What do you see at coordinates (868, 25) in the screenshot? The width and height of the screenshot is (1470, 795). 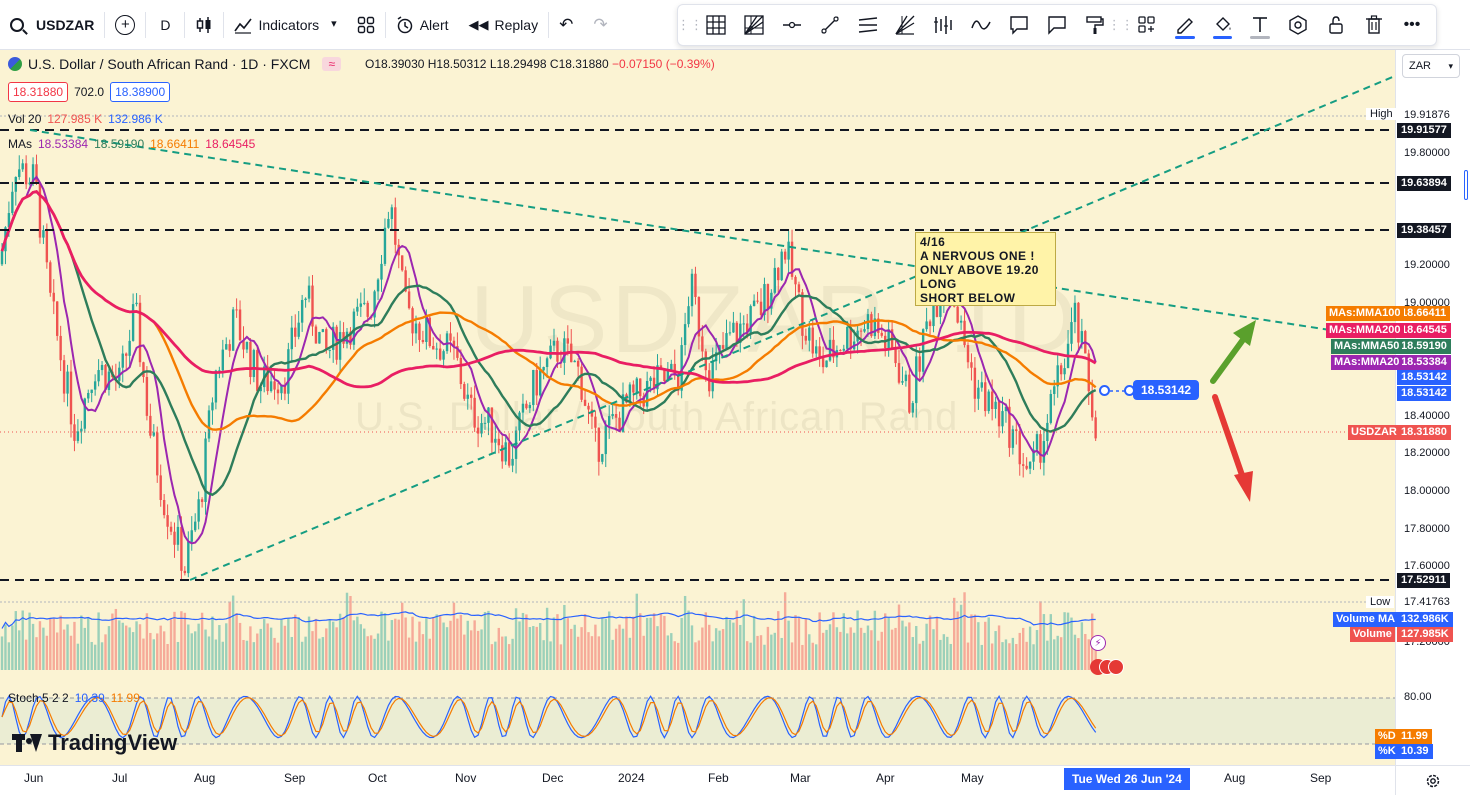 I see `parallel-channel-button` at bounding box center [868, 25].